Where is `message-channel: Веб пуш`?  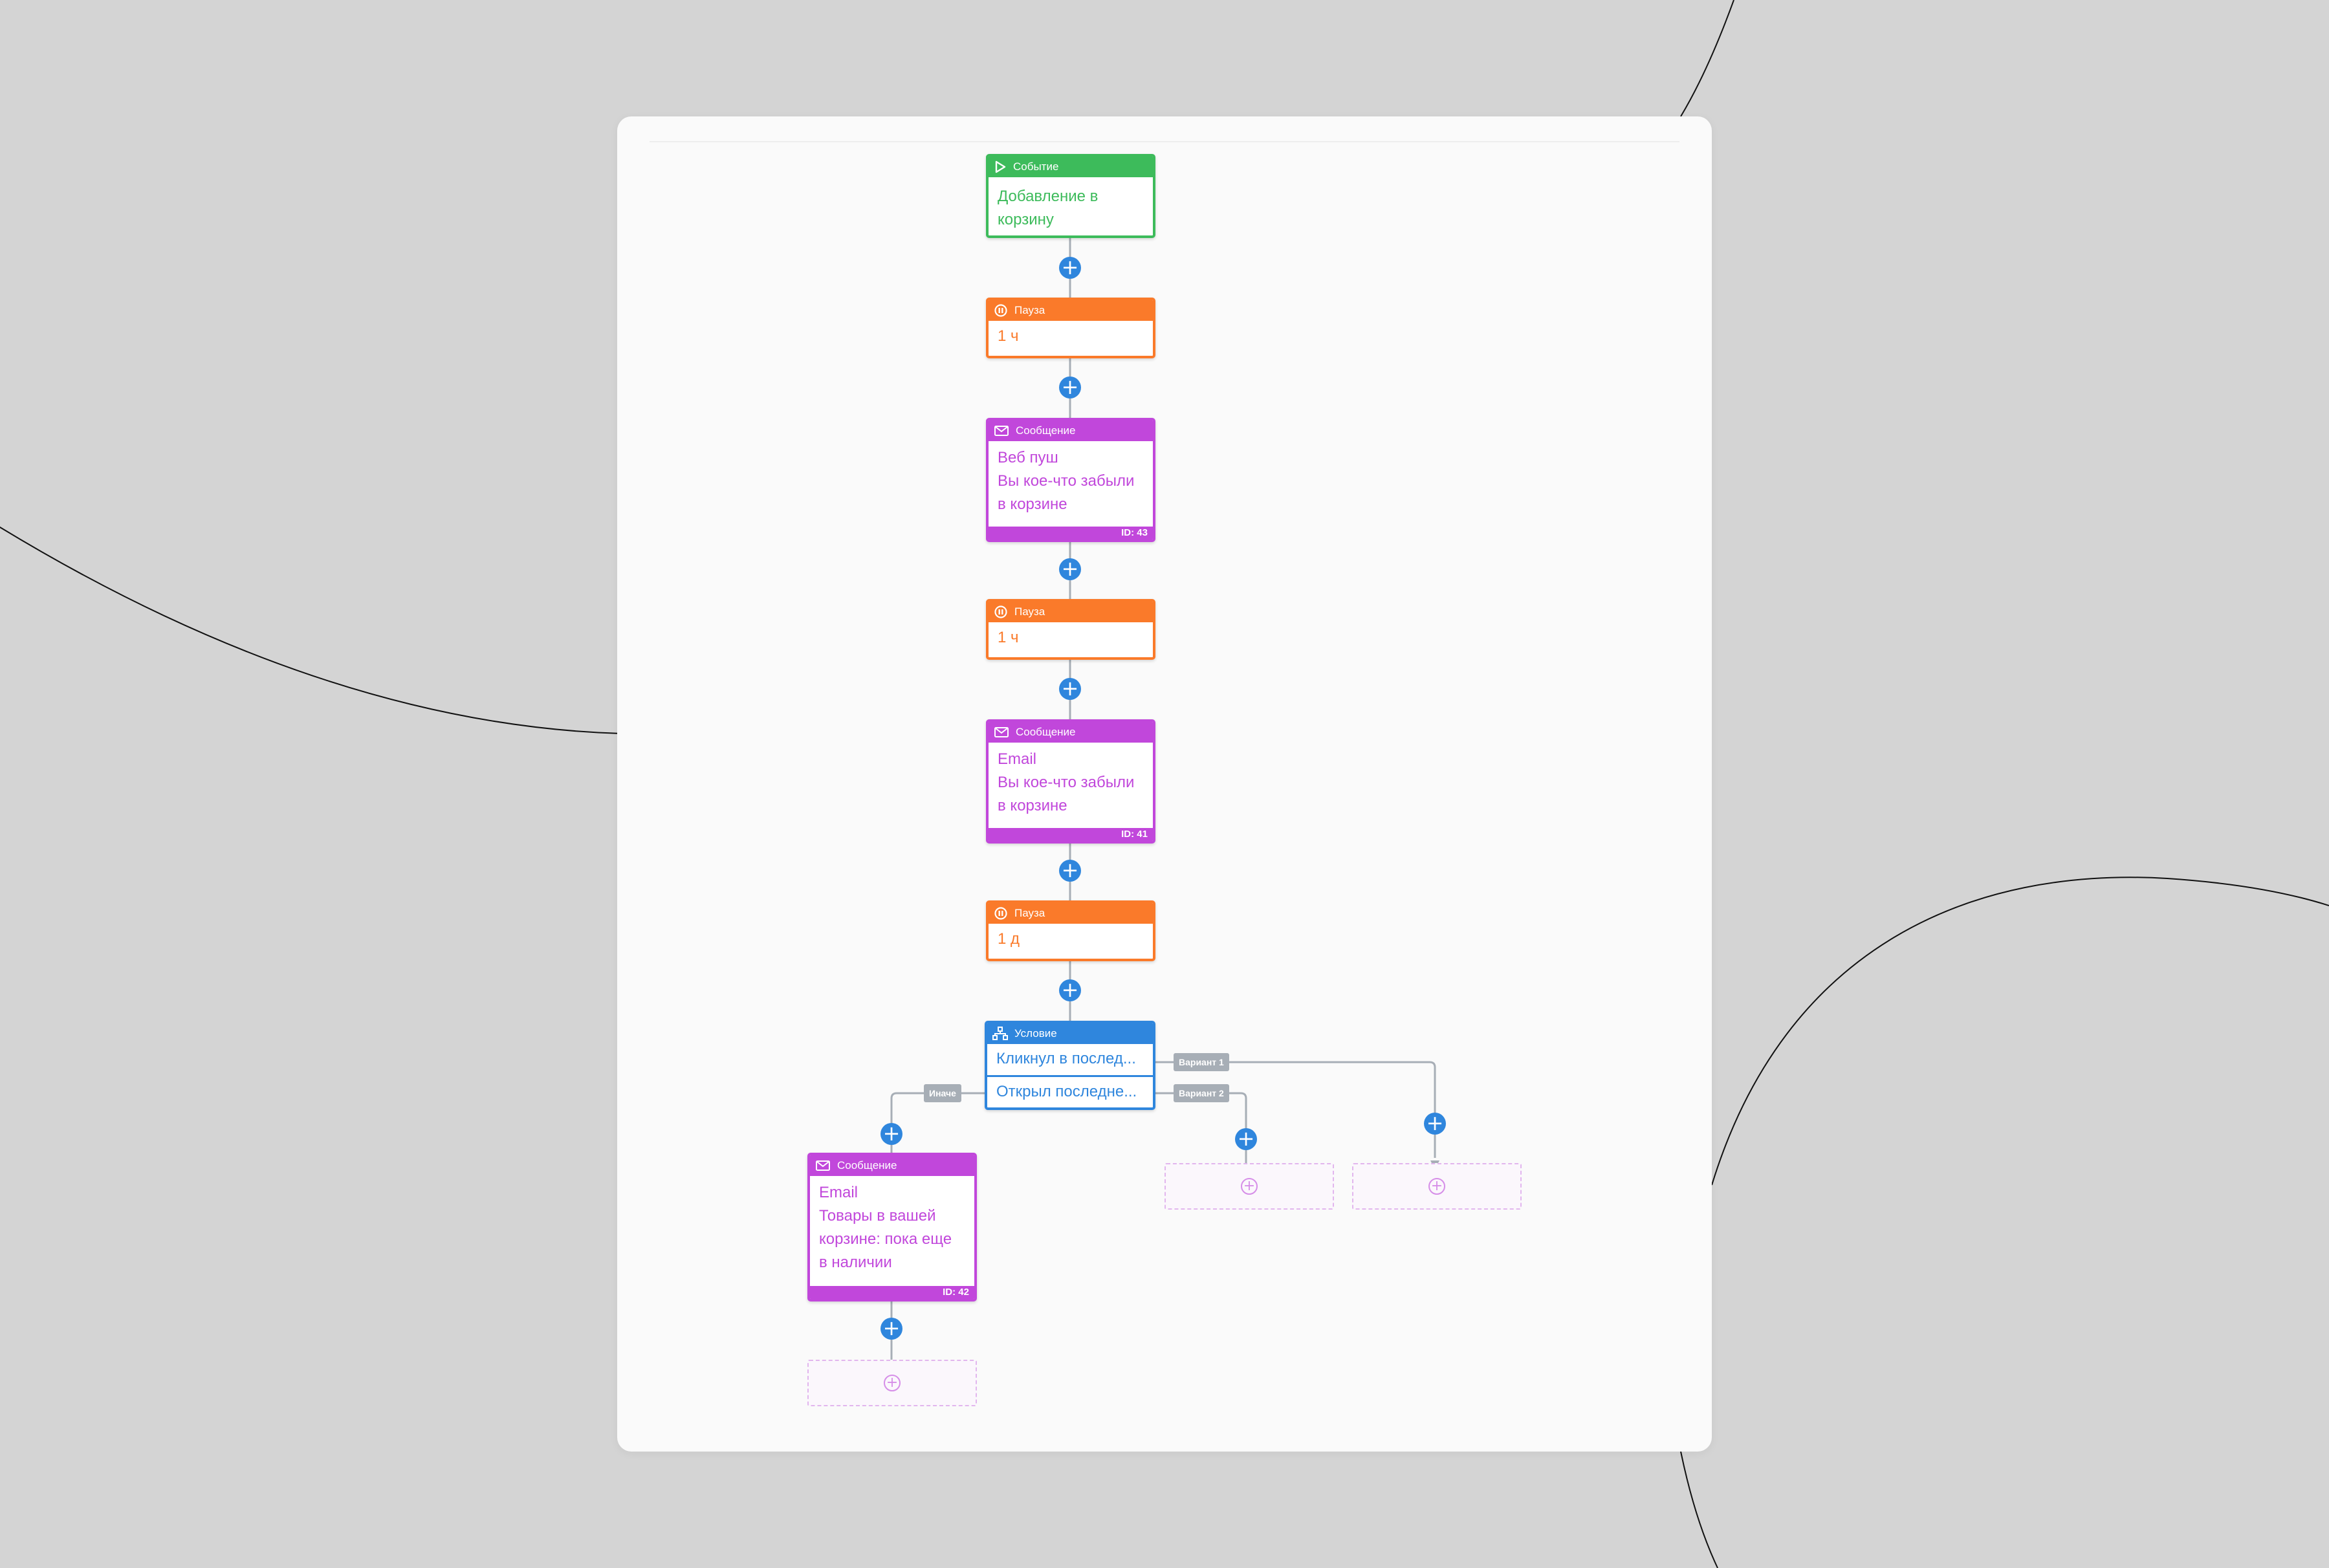
message-channel: Веб пуш is located at coordinates (1028, 457).